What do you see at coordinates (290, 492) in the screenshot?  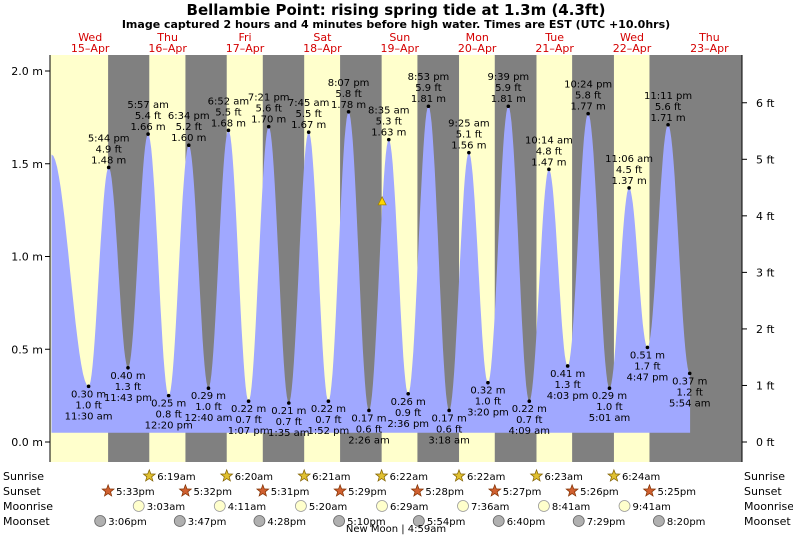 I see `sunset-time: 5:31pm` at bounding box center [290, 492].